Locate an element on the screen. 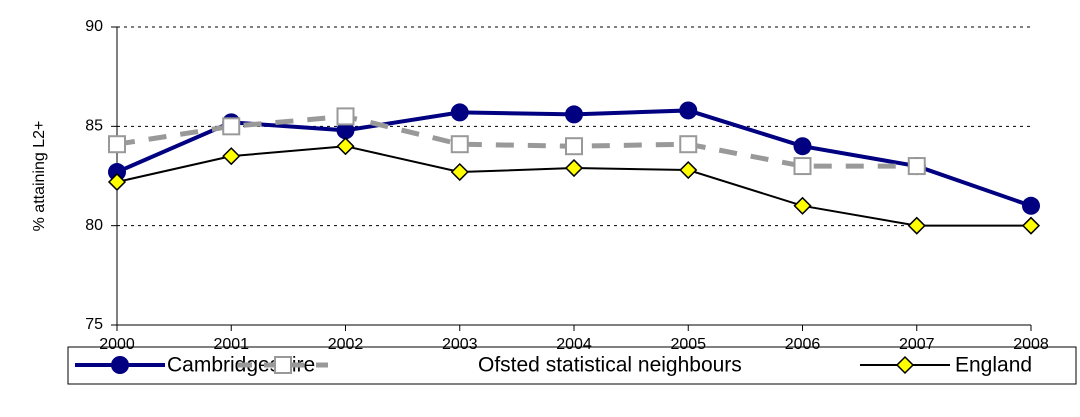  x-tick-label: 2000 is located at coordinates (117, 344).